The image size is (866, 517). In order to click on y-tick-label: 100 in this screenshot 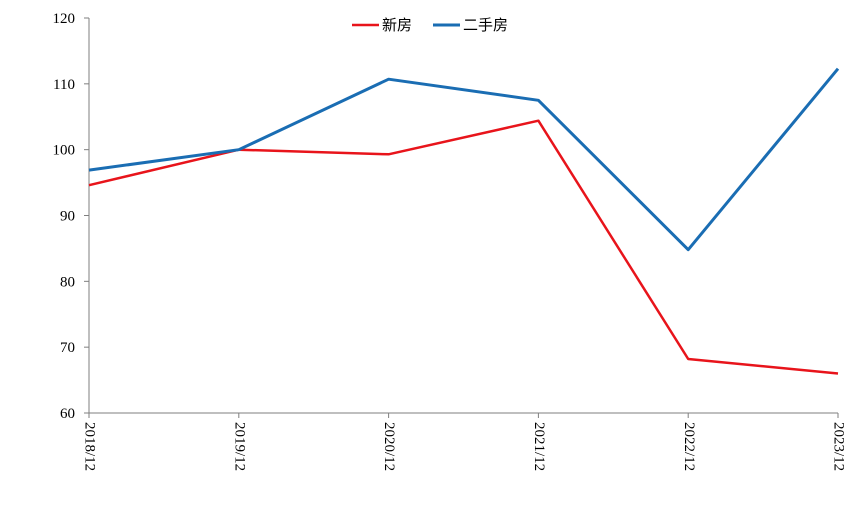, I will do `click(64, 151)`.